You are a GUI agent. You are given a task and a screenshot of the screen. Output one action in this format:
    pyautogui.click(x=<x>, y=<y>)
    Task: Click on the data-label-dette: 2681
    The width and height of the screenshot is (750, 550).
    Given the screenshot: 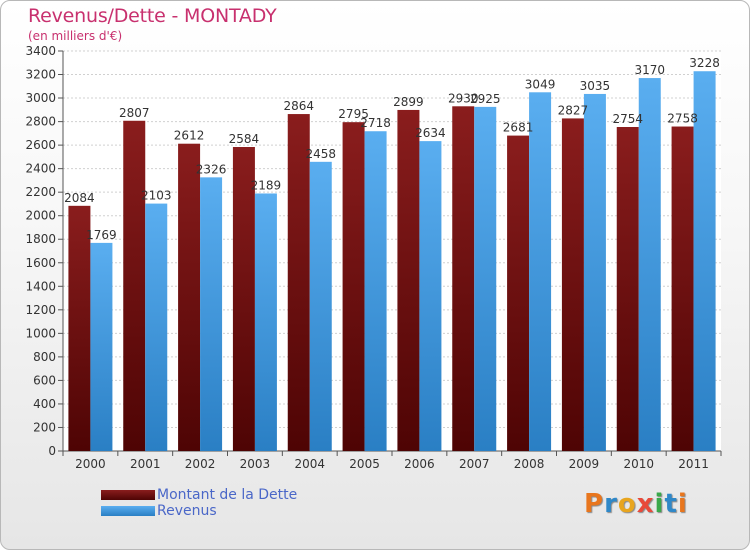 What is the action you would take?
    pyautogui.click(x=518, y=128)
    